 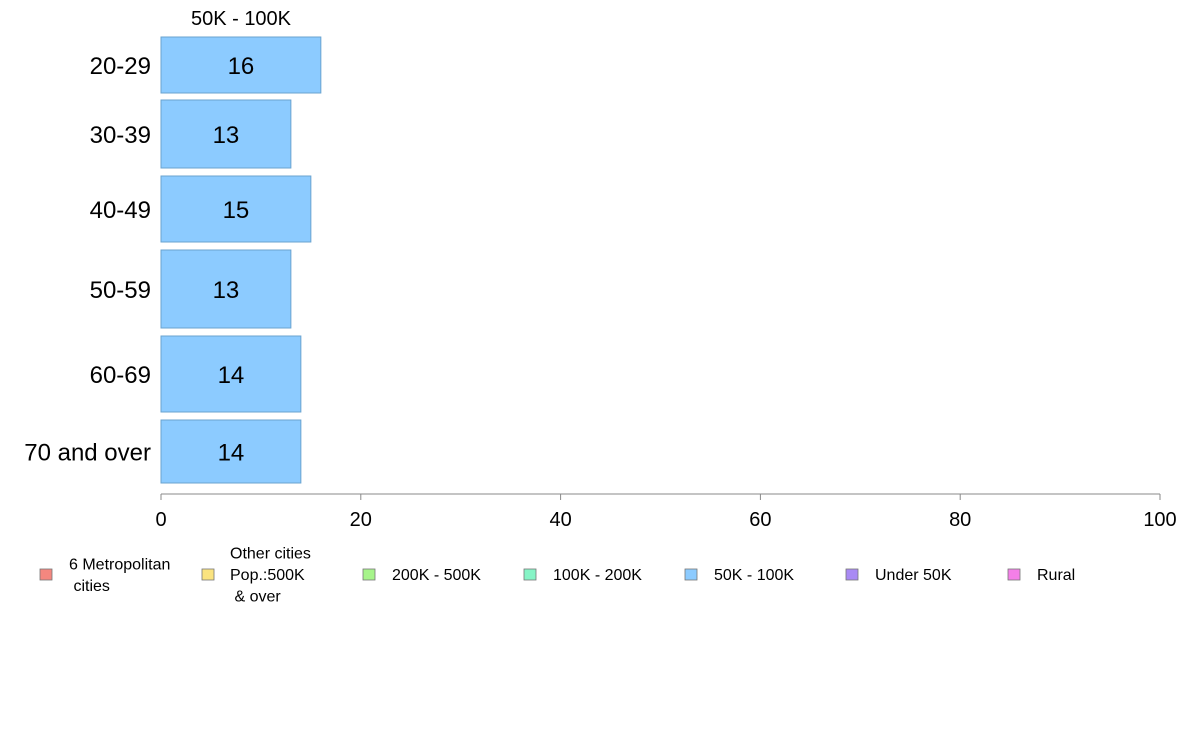 I want to click on x-tick-label: 60, so click(x=760, y=520).